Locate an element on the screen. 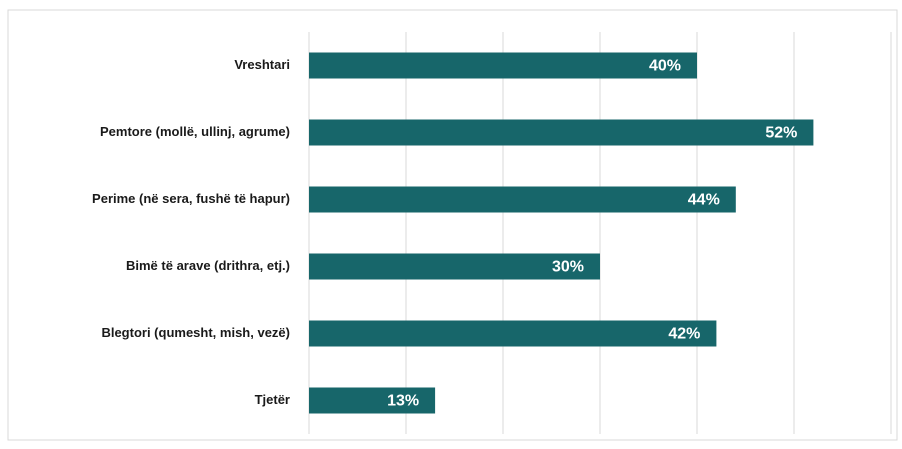  y-tick-label: Vreshtari is located at coordinates (262, 64).